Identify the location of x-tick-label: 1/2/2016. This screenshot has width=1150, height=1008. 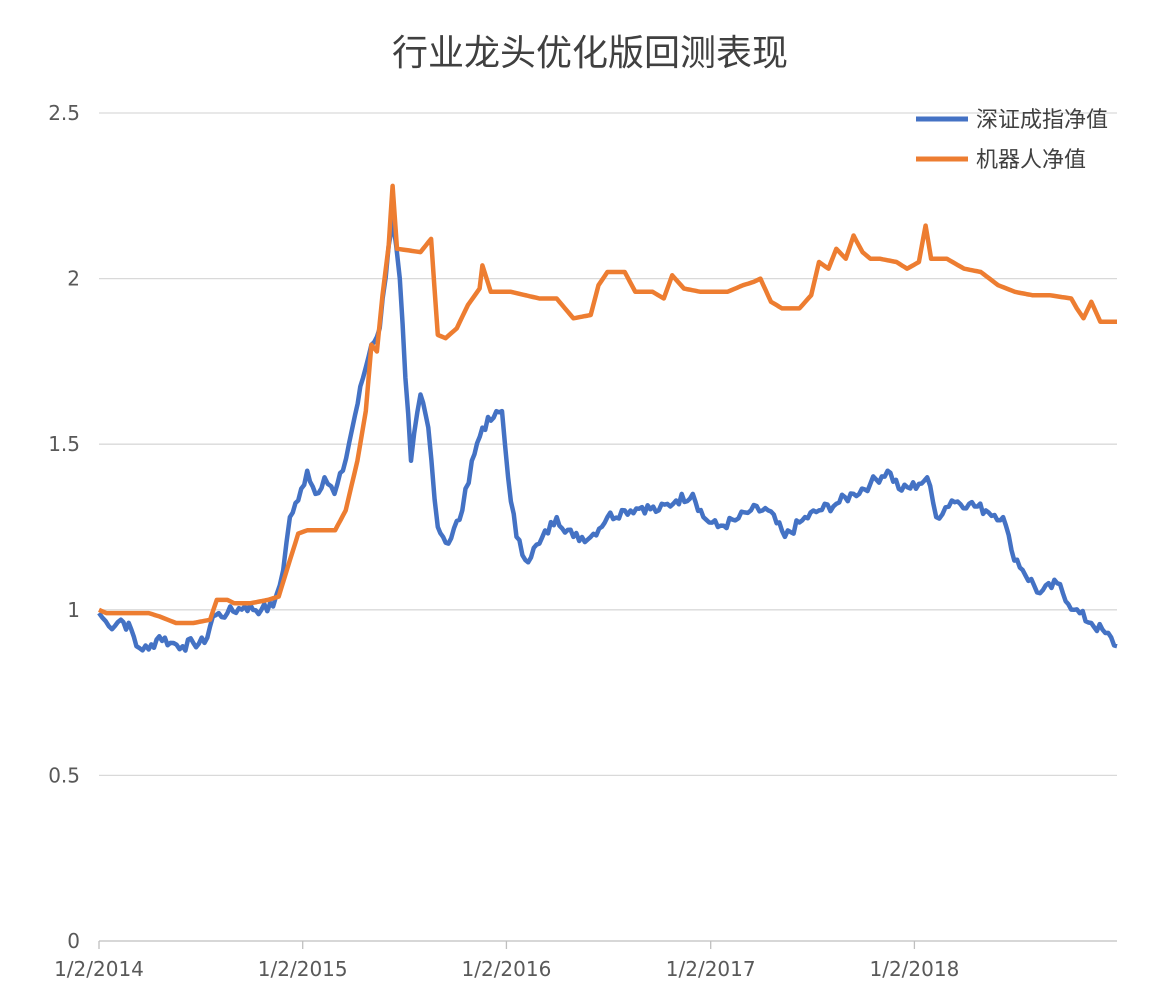
(507, 969).